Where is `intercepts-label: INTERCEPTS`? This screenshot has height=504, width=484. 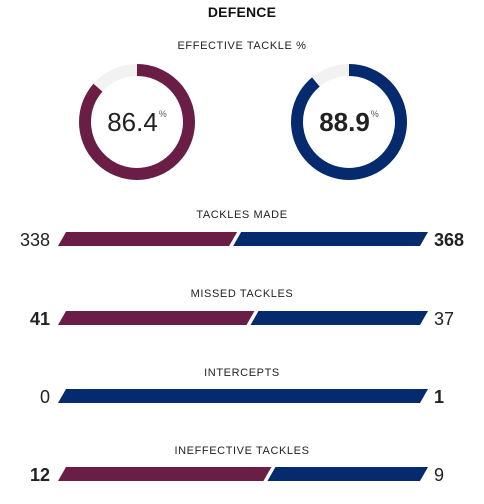 intercepts-label: INTERCEPTS is located at coordinates (242, 373).